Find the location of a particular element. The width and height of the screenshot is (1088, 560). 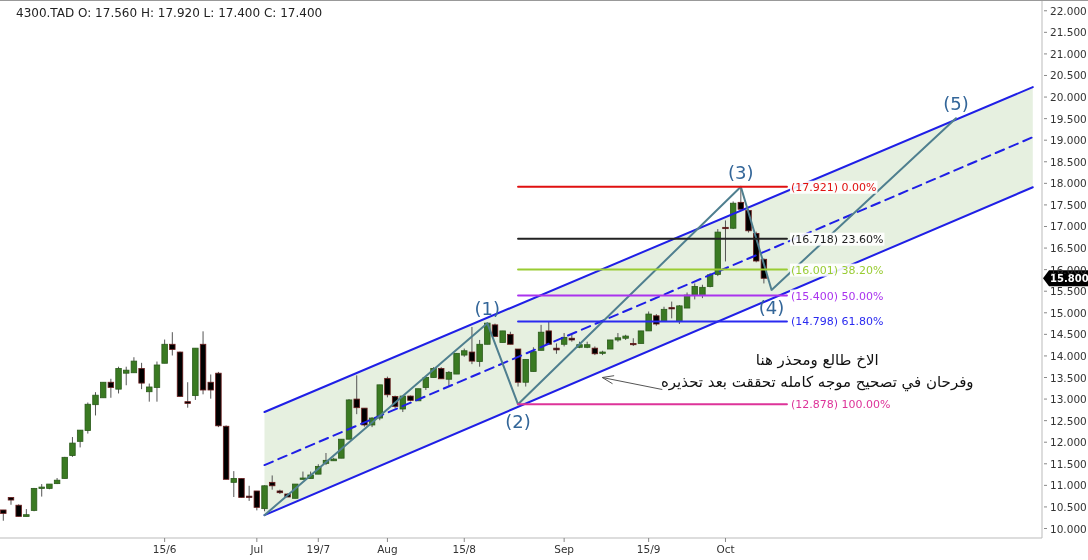

series-label: (17.921) 0.00% is located at coordinates (833, 187).